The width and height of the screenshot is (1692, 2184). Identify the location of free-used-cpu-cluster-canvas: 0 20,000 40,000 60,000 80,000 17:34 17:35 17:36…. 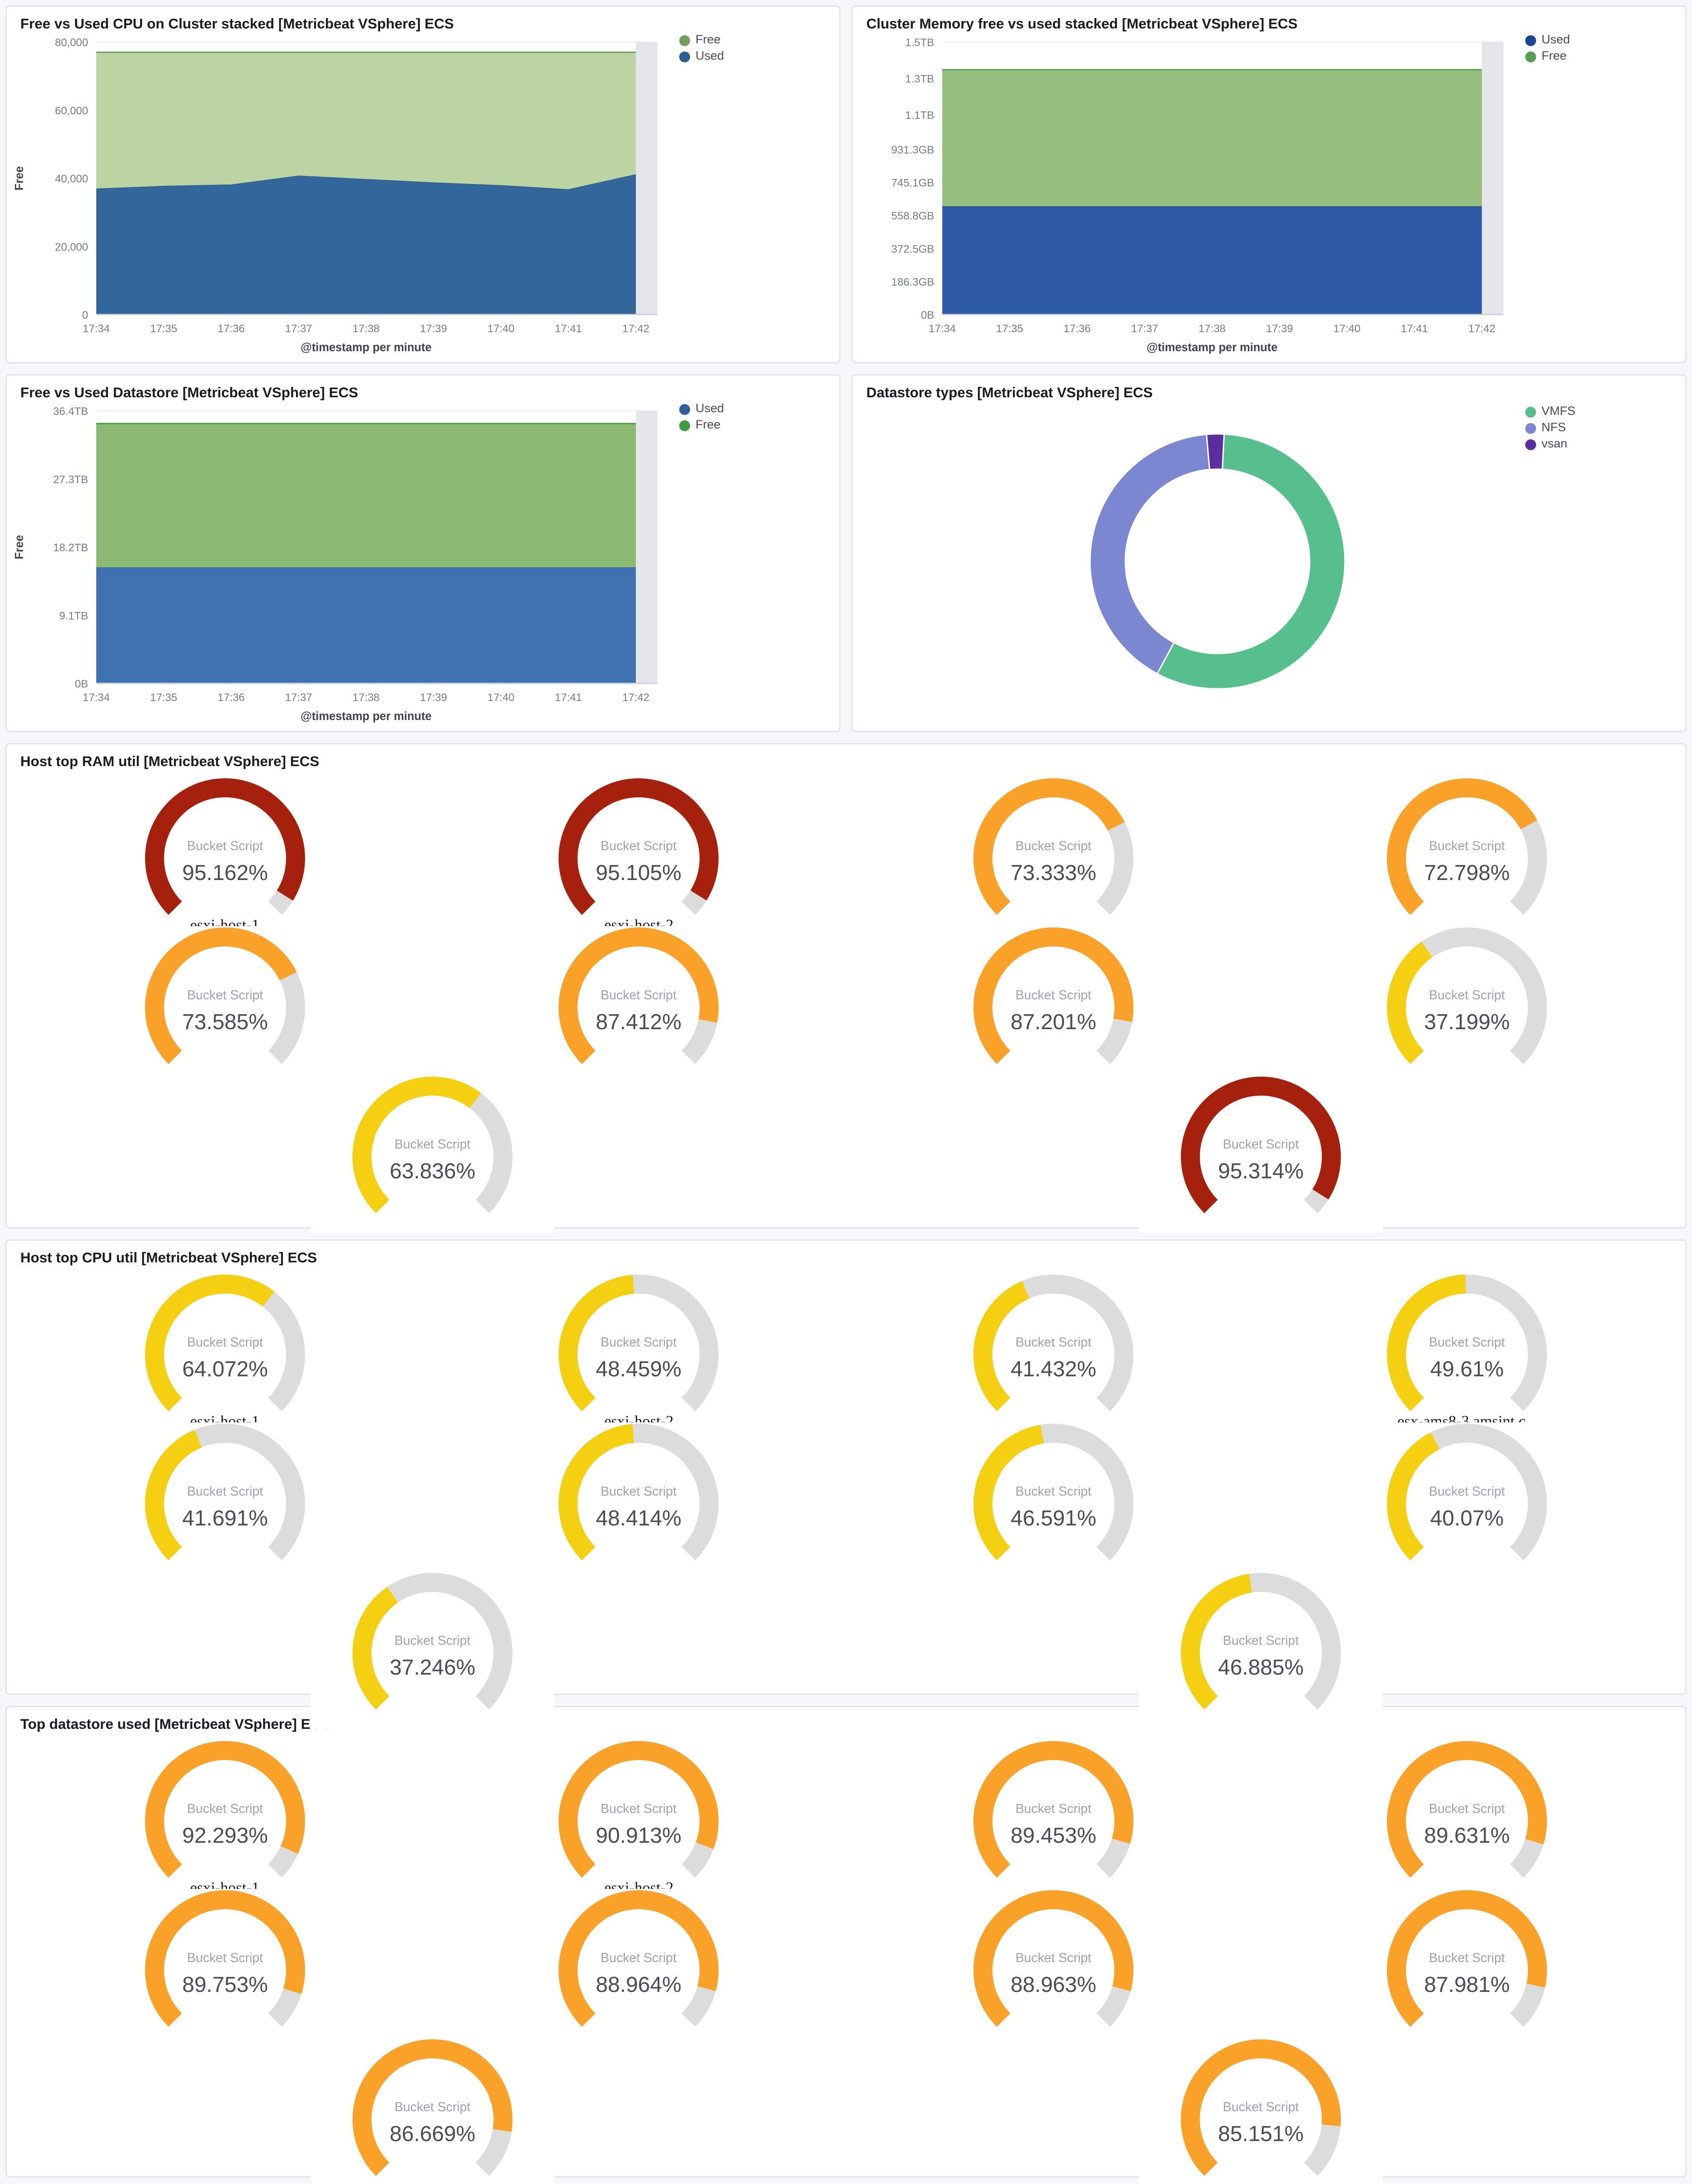
(423, 184).